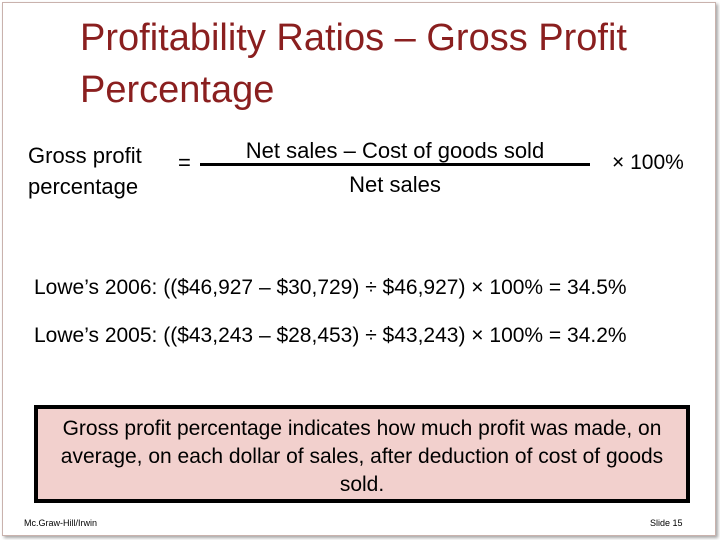  Describe the element at coordinates (184, 162) in the screenshot. I see `formula-equals: =` at that location.